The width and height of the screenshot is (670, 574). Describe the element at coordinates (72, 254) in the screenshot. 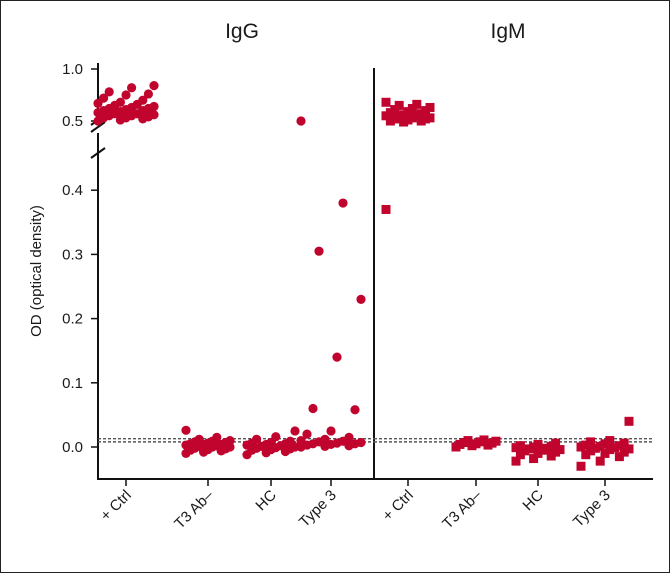

I see `y-tick-label: 0.3` at that location.